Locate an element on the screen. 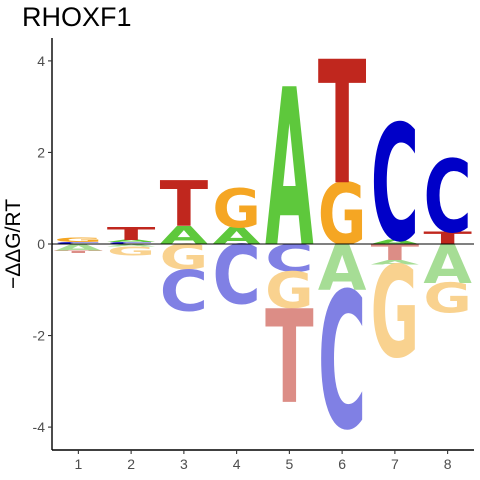  logo-letter-pos6-G-up: G is located at coordinates (342, 215).